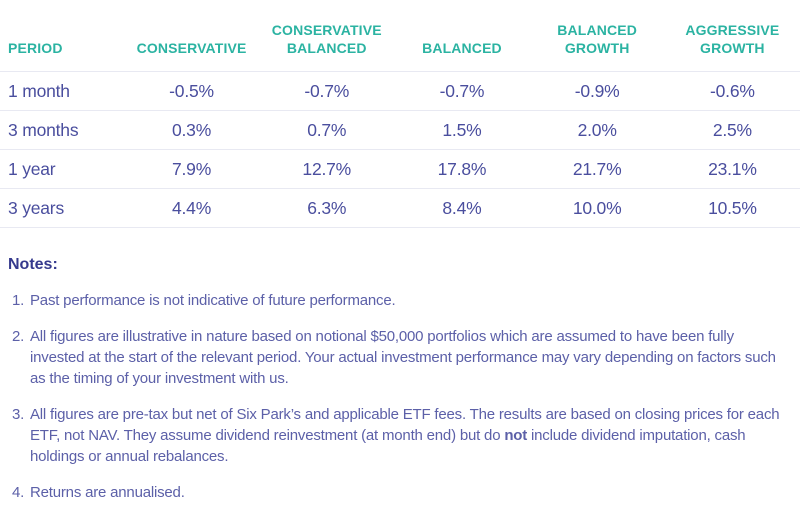  Describe the element at coordinates (462, 36) in the screenshot. I see `column-header-balanced: BALANCED` at that location.